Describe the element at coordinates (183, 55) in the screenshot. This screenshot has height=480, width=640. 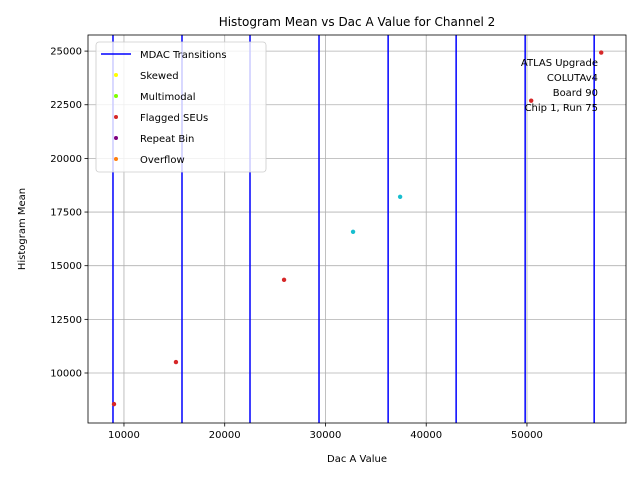
I see `legend-label: MDAC Transitions` at that location.